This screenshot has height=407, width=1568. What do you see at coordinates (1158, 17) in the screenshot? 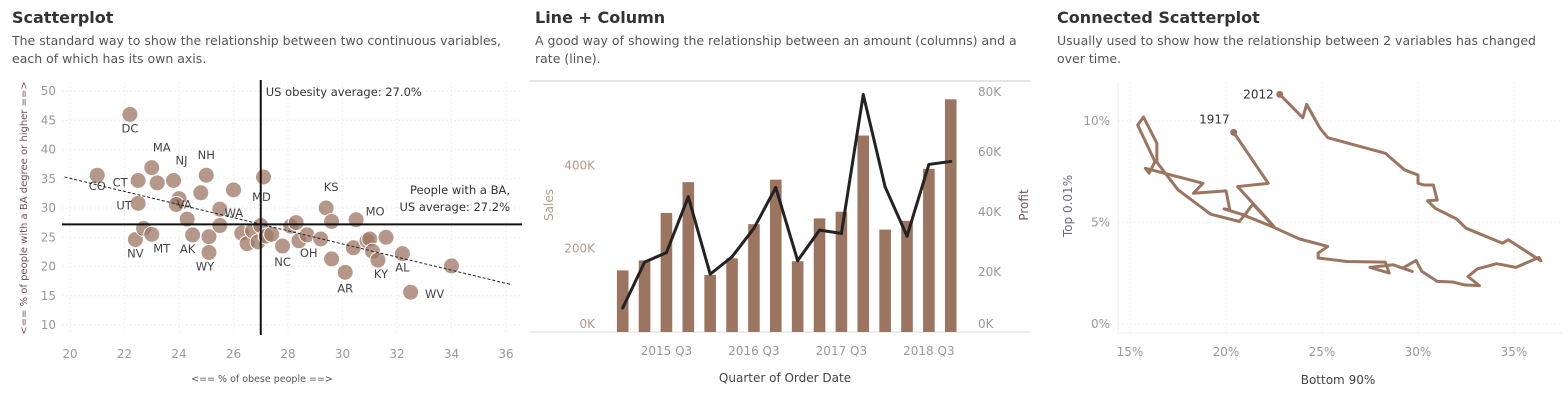
I see `panel-title: Connected Scatterplot` at bounding box center [1158, 17].